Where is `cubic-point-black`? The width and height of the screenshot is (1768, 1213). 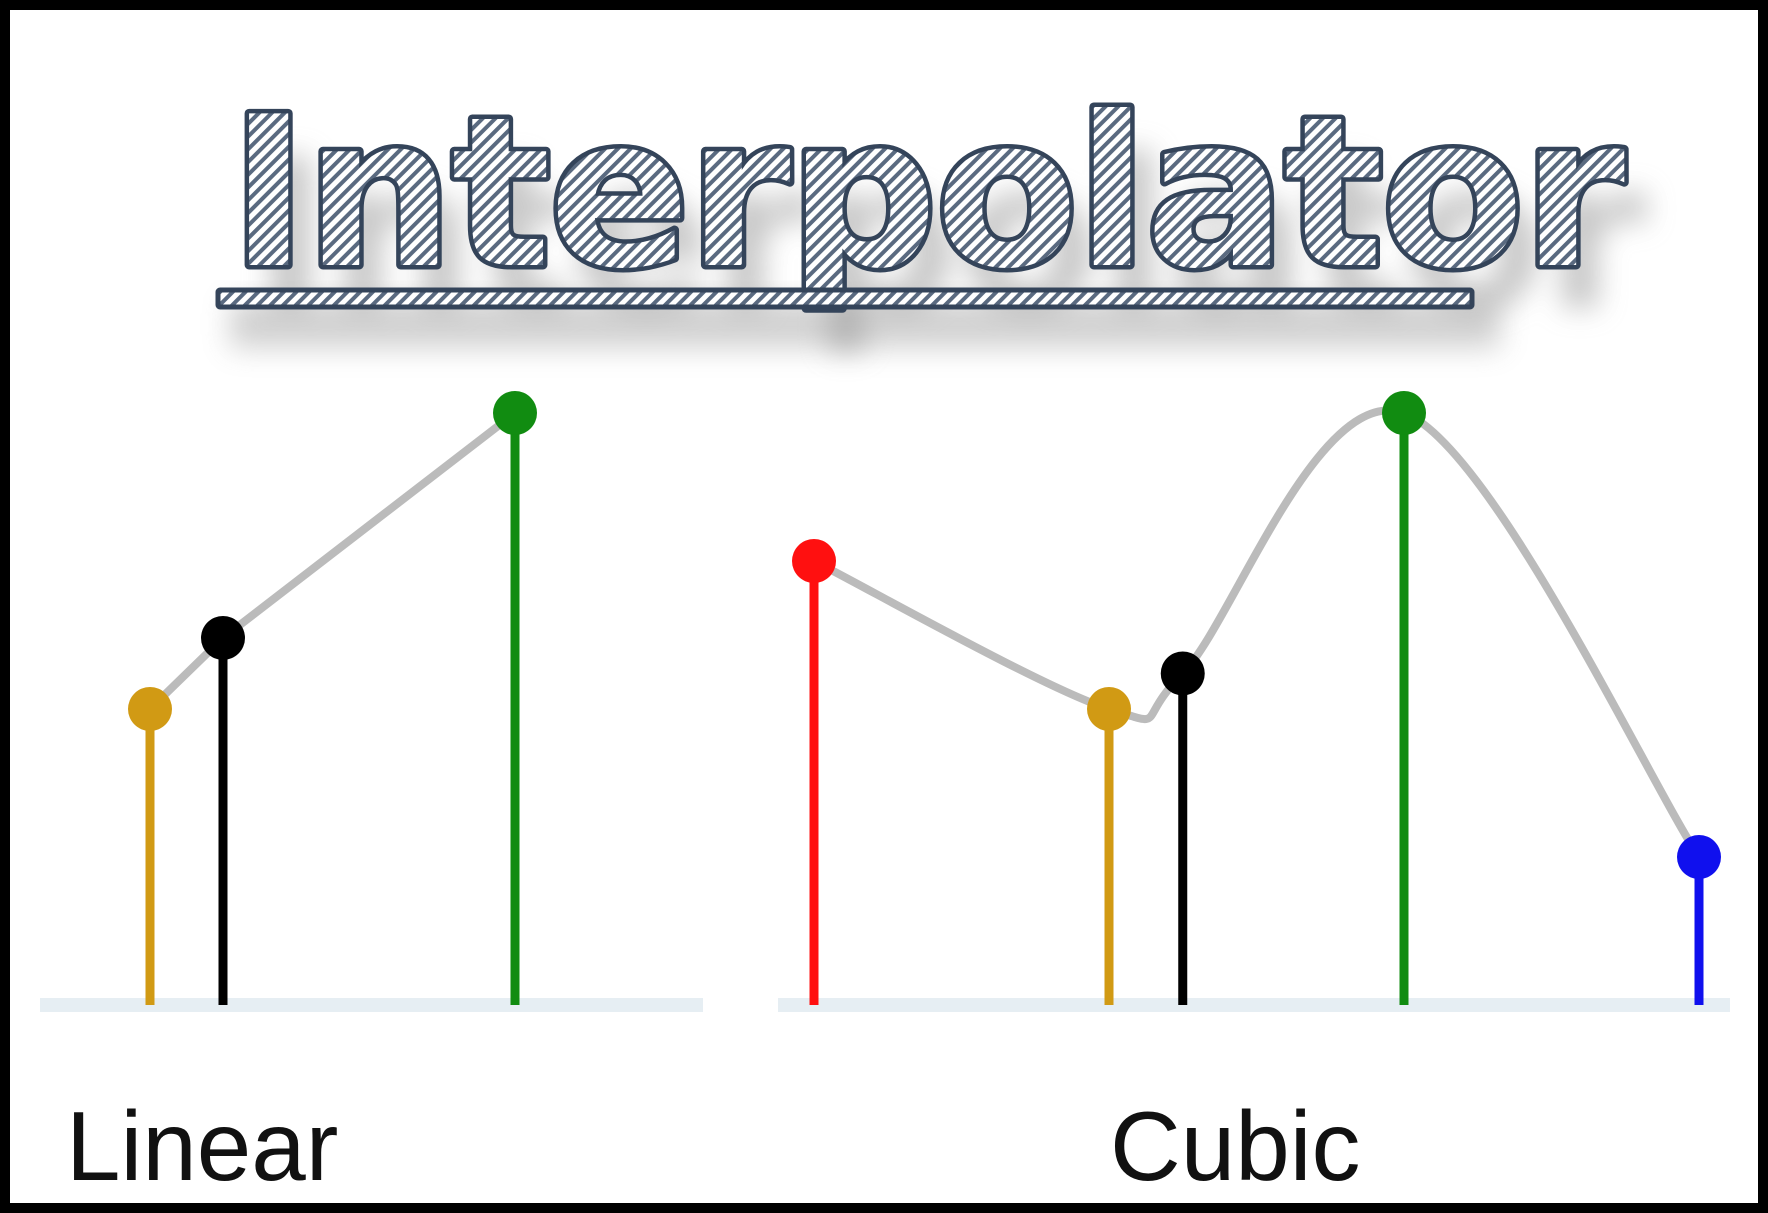
cubic-point-black is located at coordinates (1182, 673).